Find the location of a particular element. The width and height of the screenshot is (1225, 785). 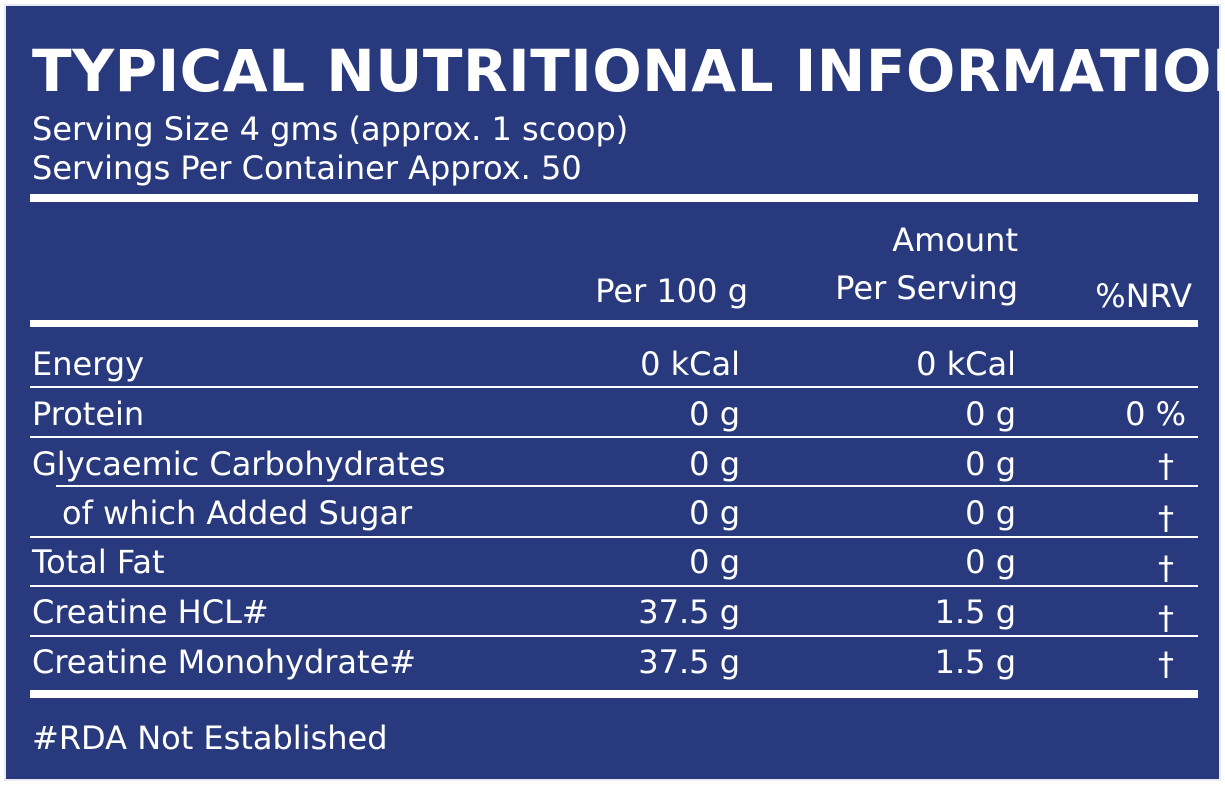

servings-per-container: Servings Per Container Approx. 50 is located at coordinates (307, 168).